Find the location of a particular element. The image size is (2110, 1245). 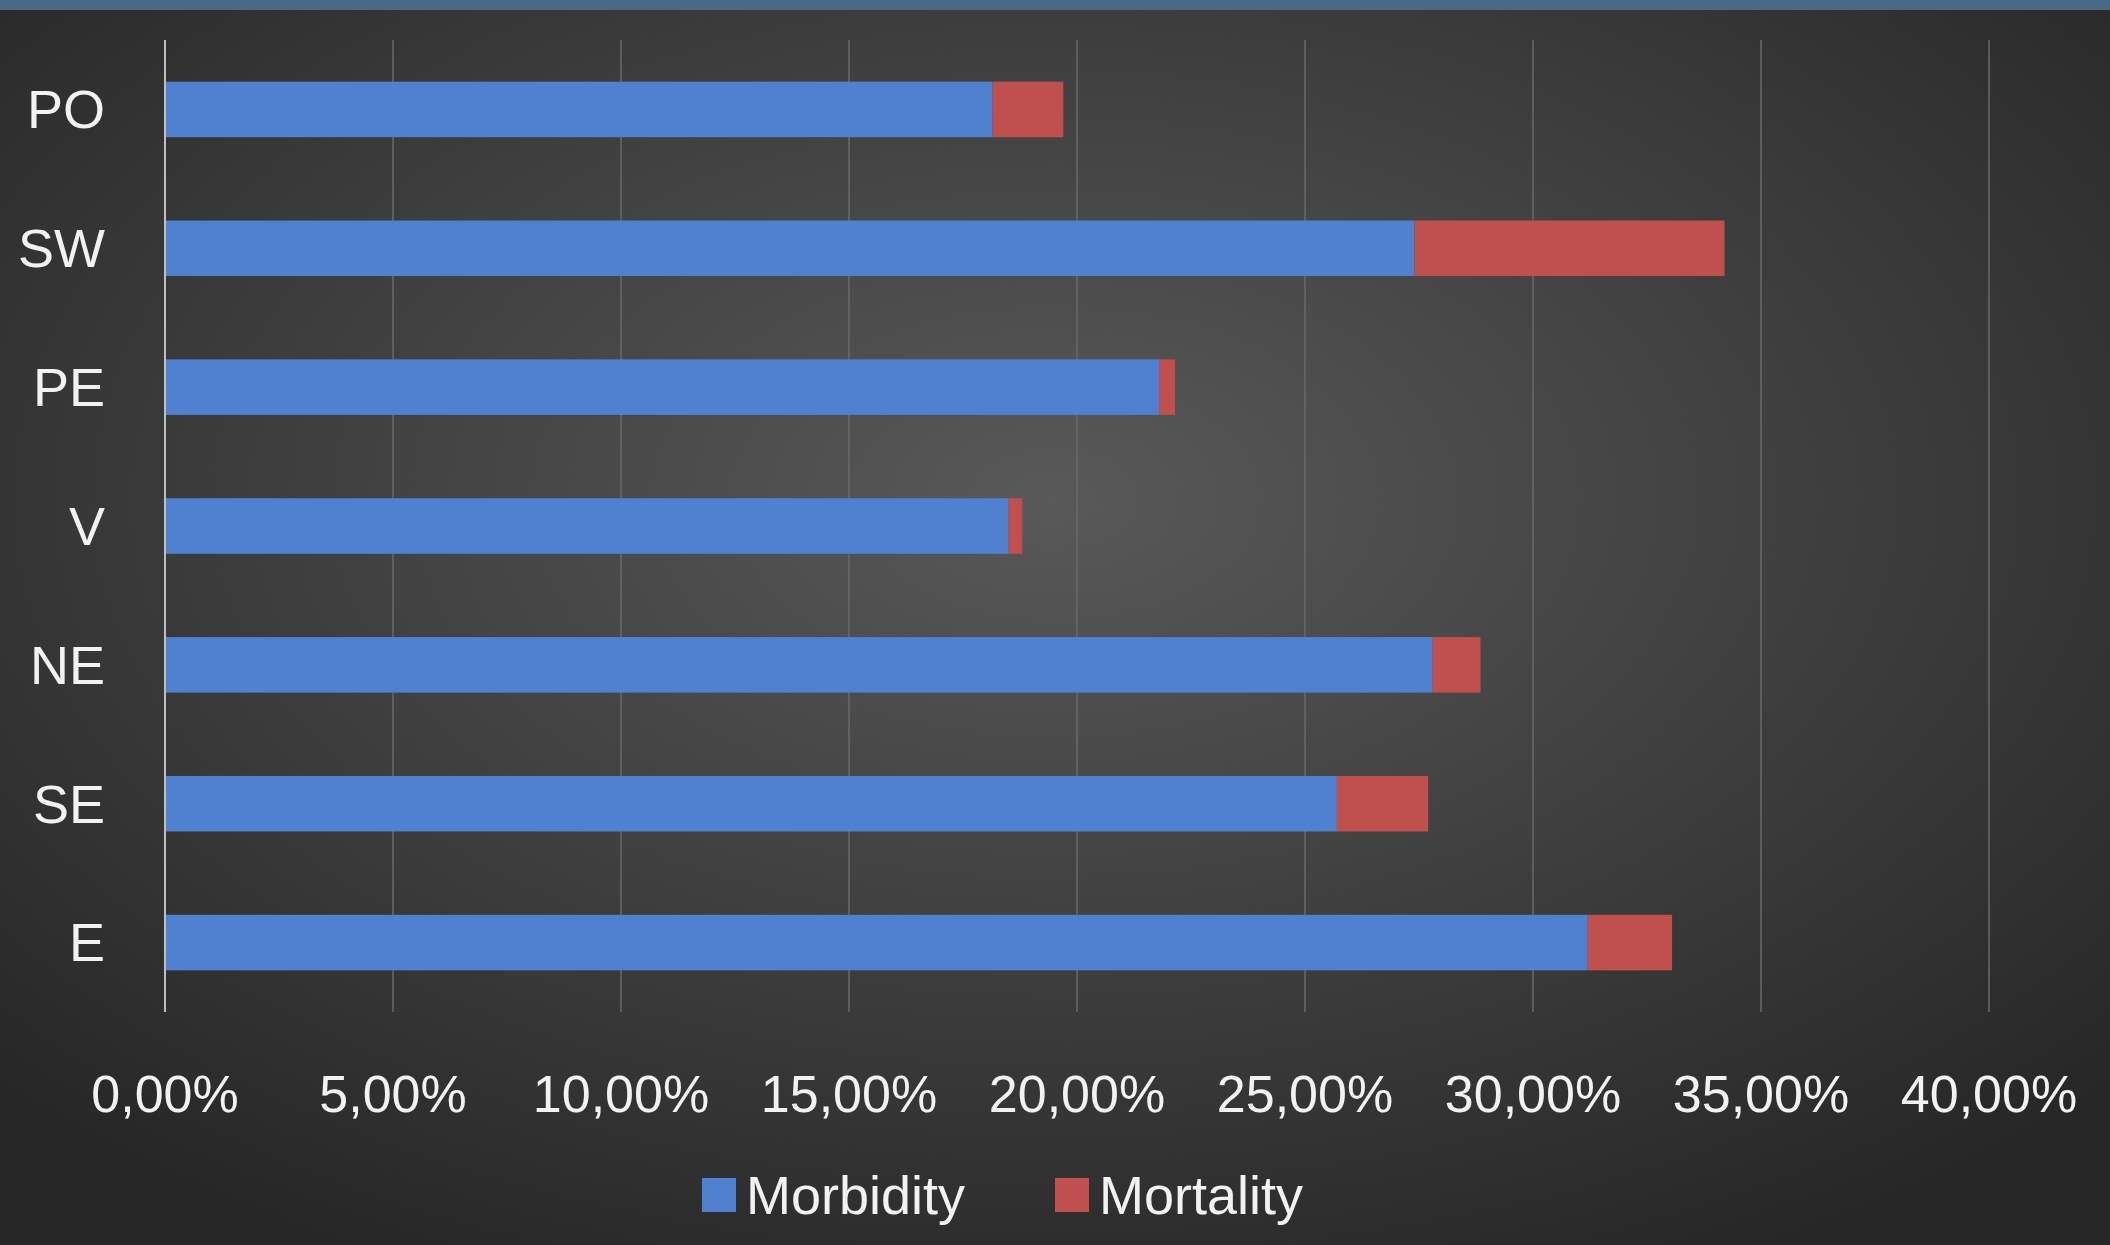

y-tick-label: PE is located at coordinates (68, 387).